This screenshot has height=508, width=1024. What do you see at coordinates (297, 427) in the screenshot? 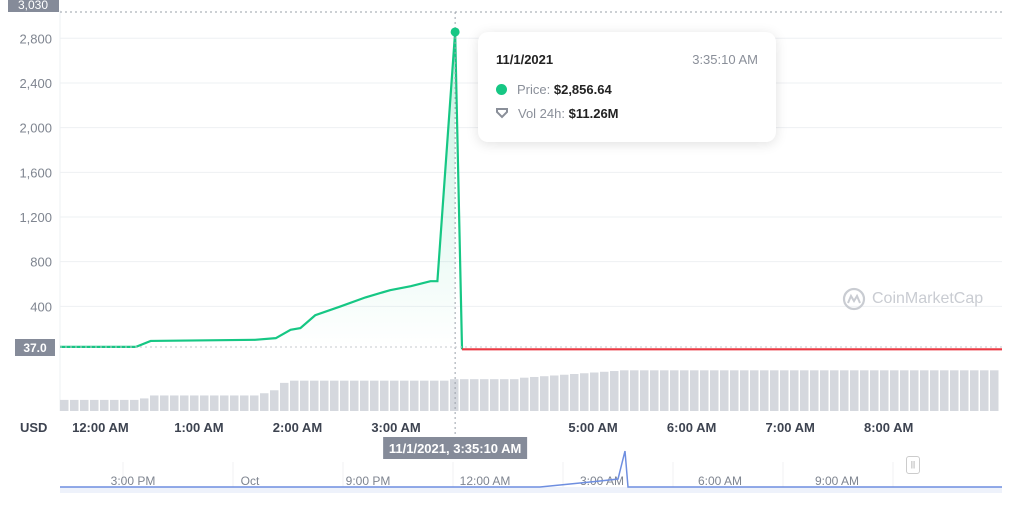
I see `x-tick-label: 2:00 AM` at bounding box center [297, 427].